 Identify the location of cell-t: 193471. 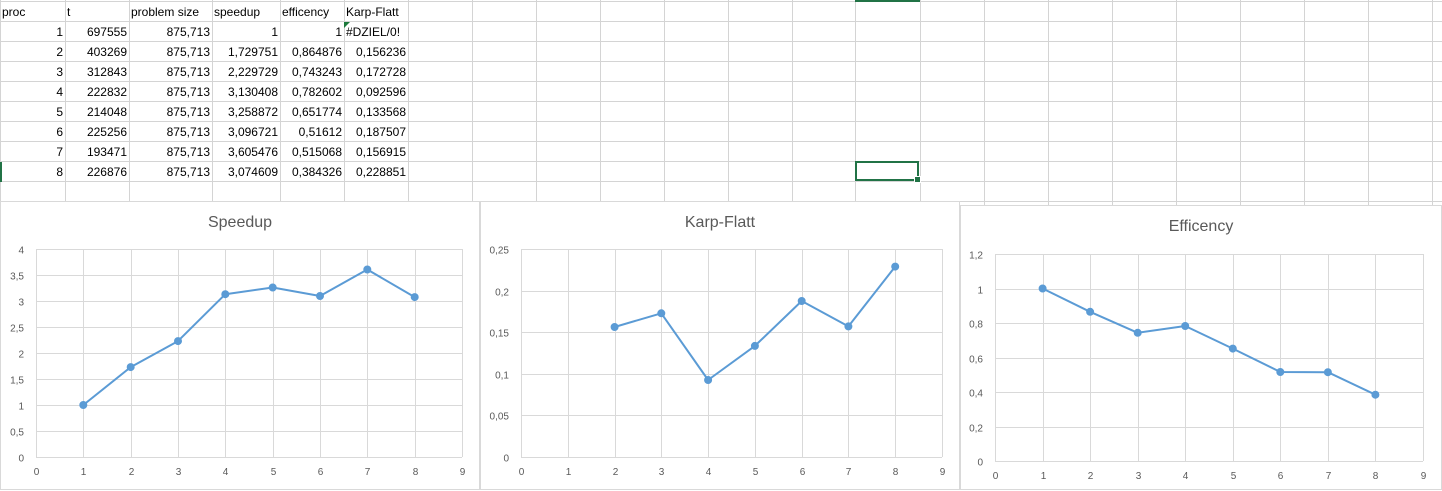
(106, 152).